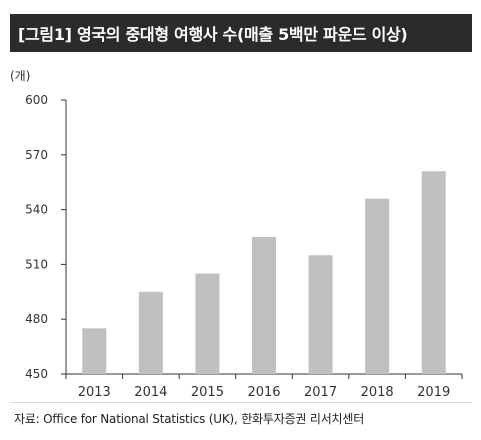  I want to click on y-tick-label: 570, so click(36, 155).